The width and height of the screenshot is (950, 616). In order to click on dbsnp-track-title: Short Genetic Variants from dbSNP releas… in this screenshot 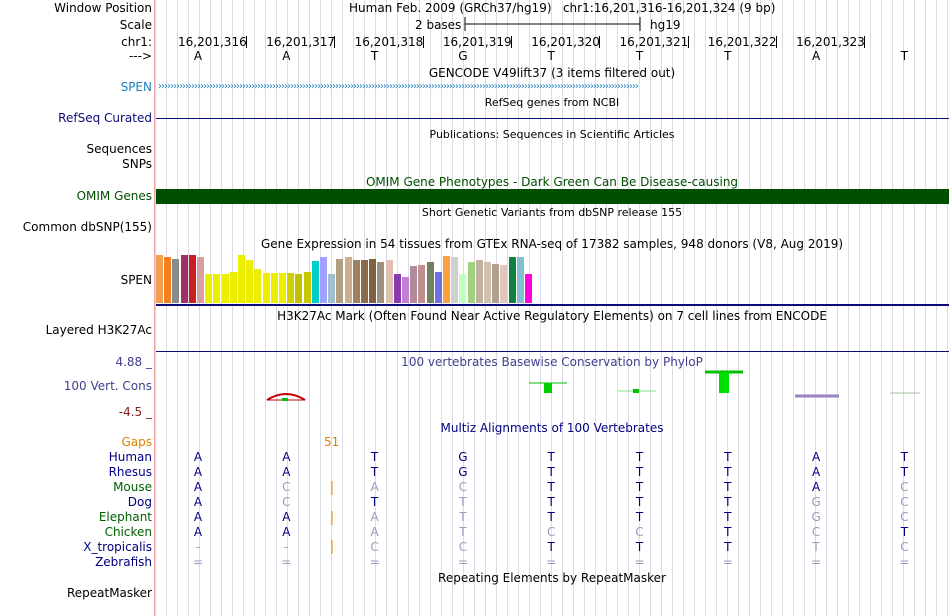, I will do `click(552, 212)`.